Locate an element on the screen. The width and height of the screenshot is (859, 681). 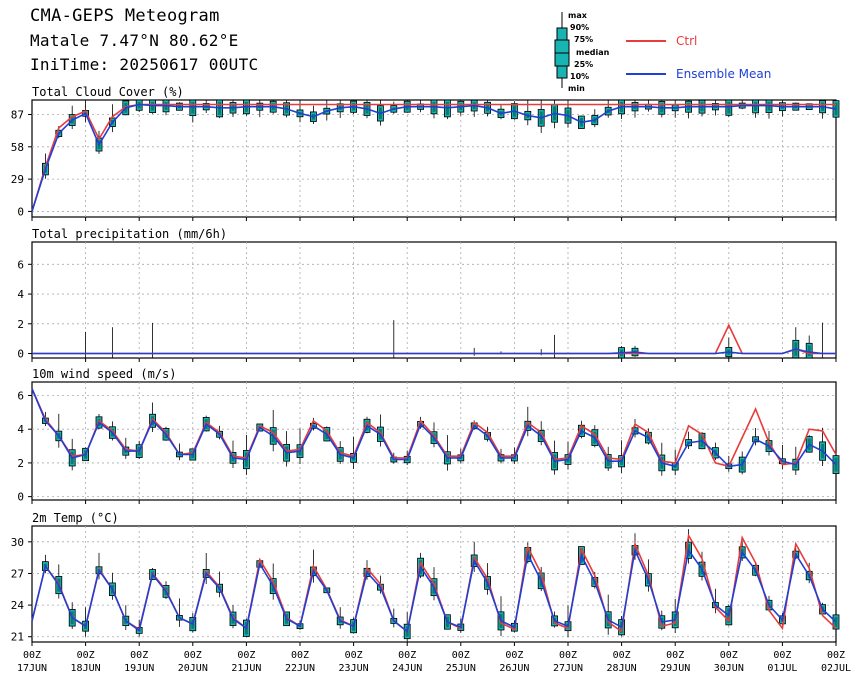
legend-label-max: max is located at coordinates (578, 15).